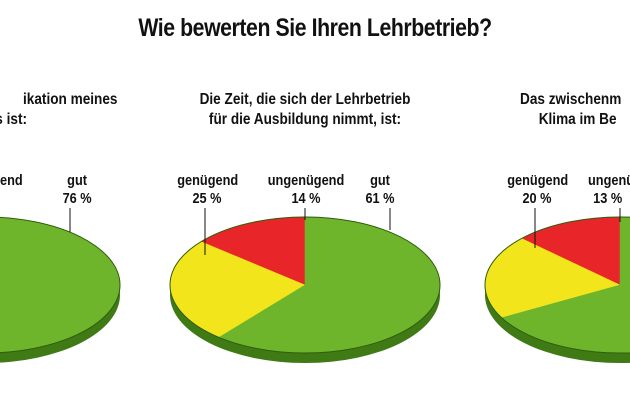 The image size is (630, 412). I want to click on pie2-label-gut-name: gut, so click(380, 180).